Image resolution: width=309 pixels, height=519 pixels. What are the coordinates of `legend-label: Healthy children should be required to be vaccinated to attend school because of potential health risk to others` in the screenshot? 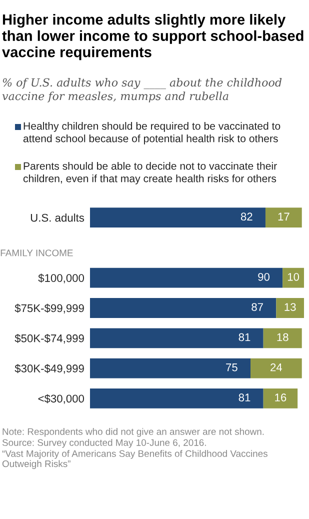 It's located at (151, 133).